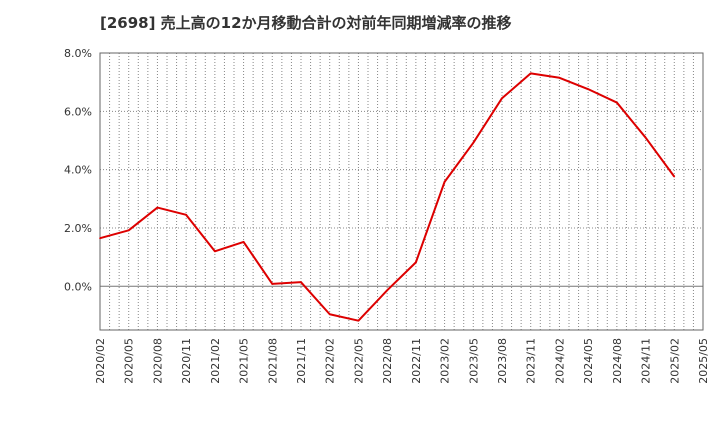 This screenshot has width=720, height=440. Describe the element at coordinates (646, 361) in the screenshot. I see `x-tick-label: 2024/11` at that location.